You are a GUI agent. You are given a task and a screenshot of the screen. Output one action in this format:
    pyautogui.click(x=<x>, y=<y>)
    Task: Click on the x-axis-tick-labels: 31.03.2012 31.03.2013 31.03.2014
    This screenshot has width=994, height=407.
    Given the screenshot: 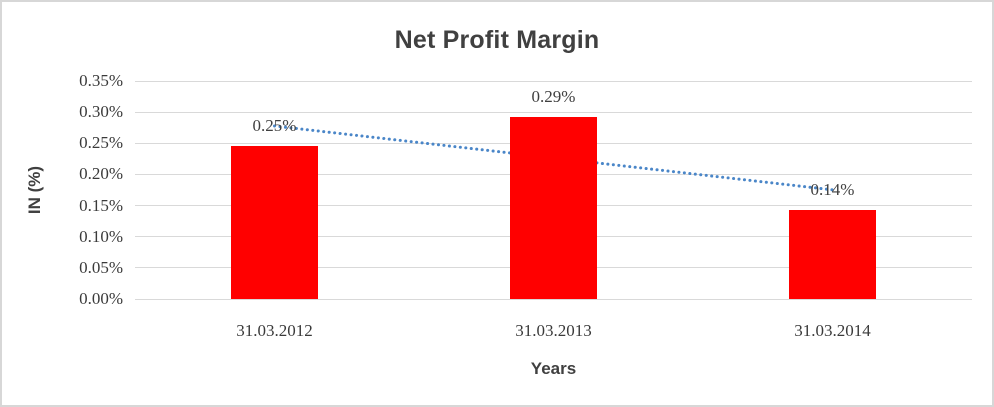 What is the action you would take?
    pyautogui.click(x=553, y=331)
    